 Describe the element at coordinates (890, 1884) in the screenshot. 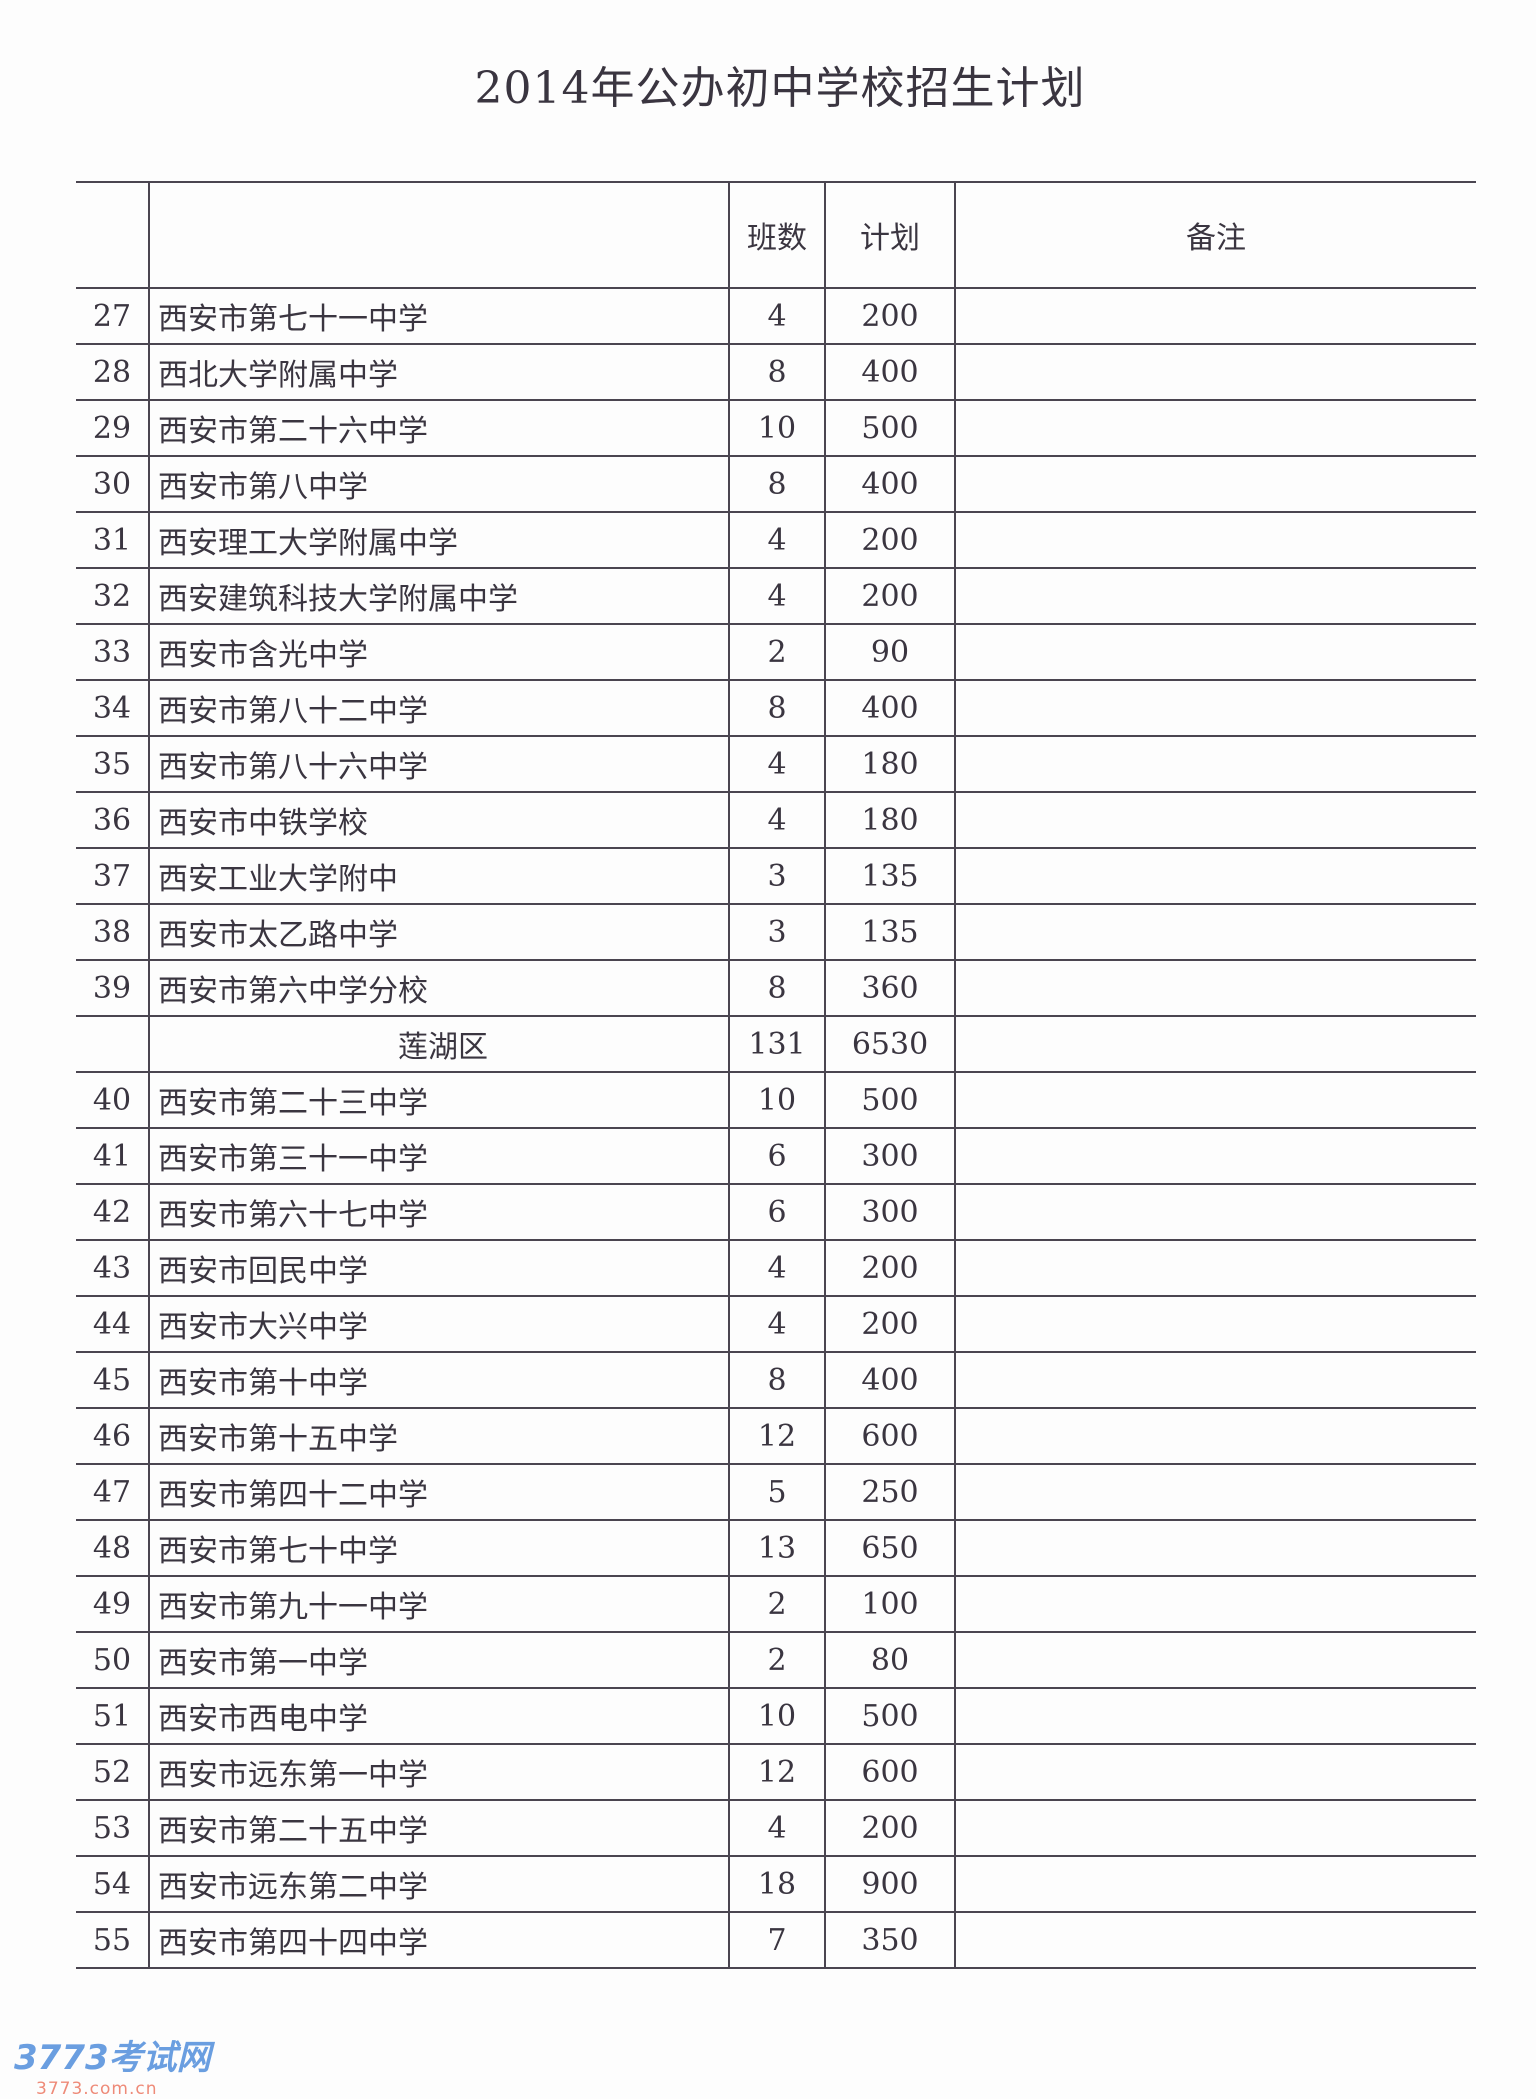

I see `enrollment-plan: 900` at that location.